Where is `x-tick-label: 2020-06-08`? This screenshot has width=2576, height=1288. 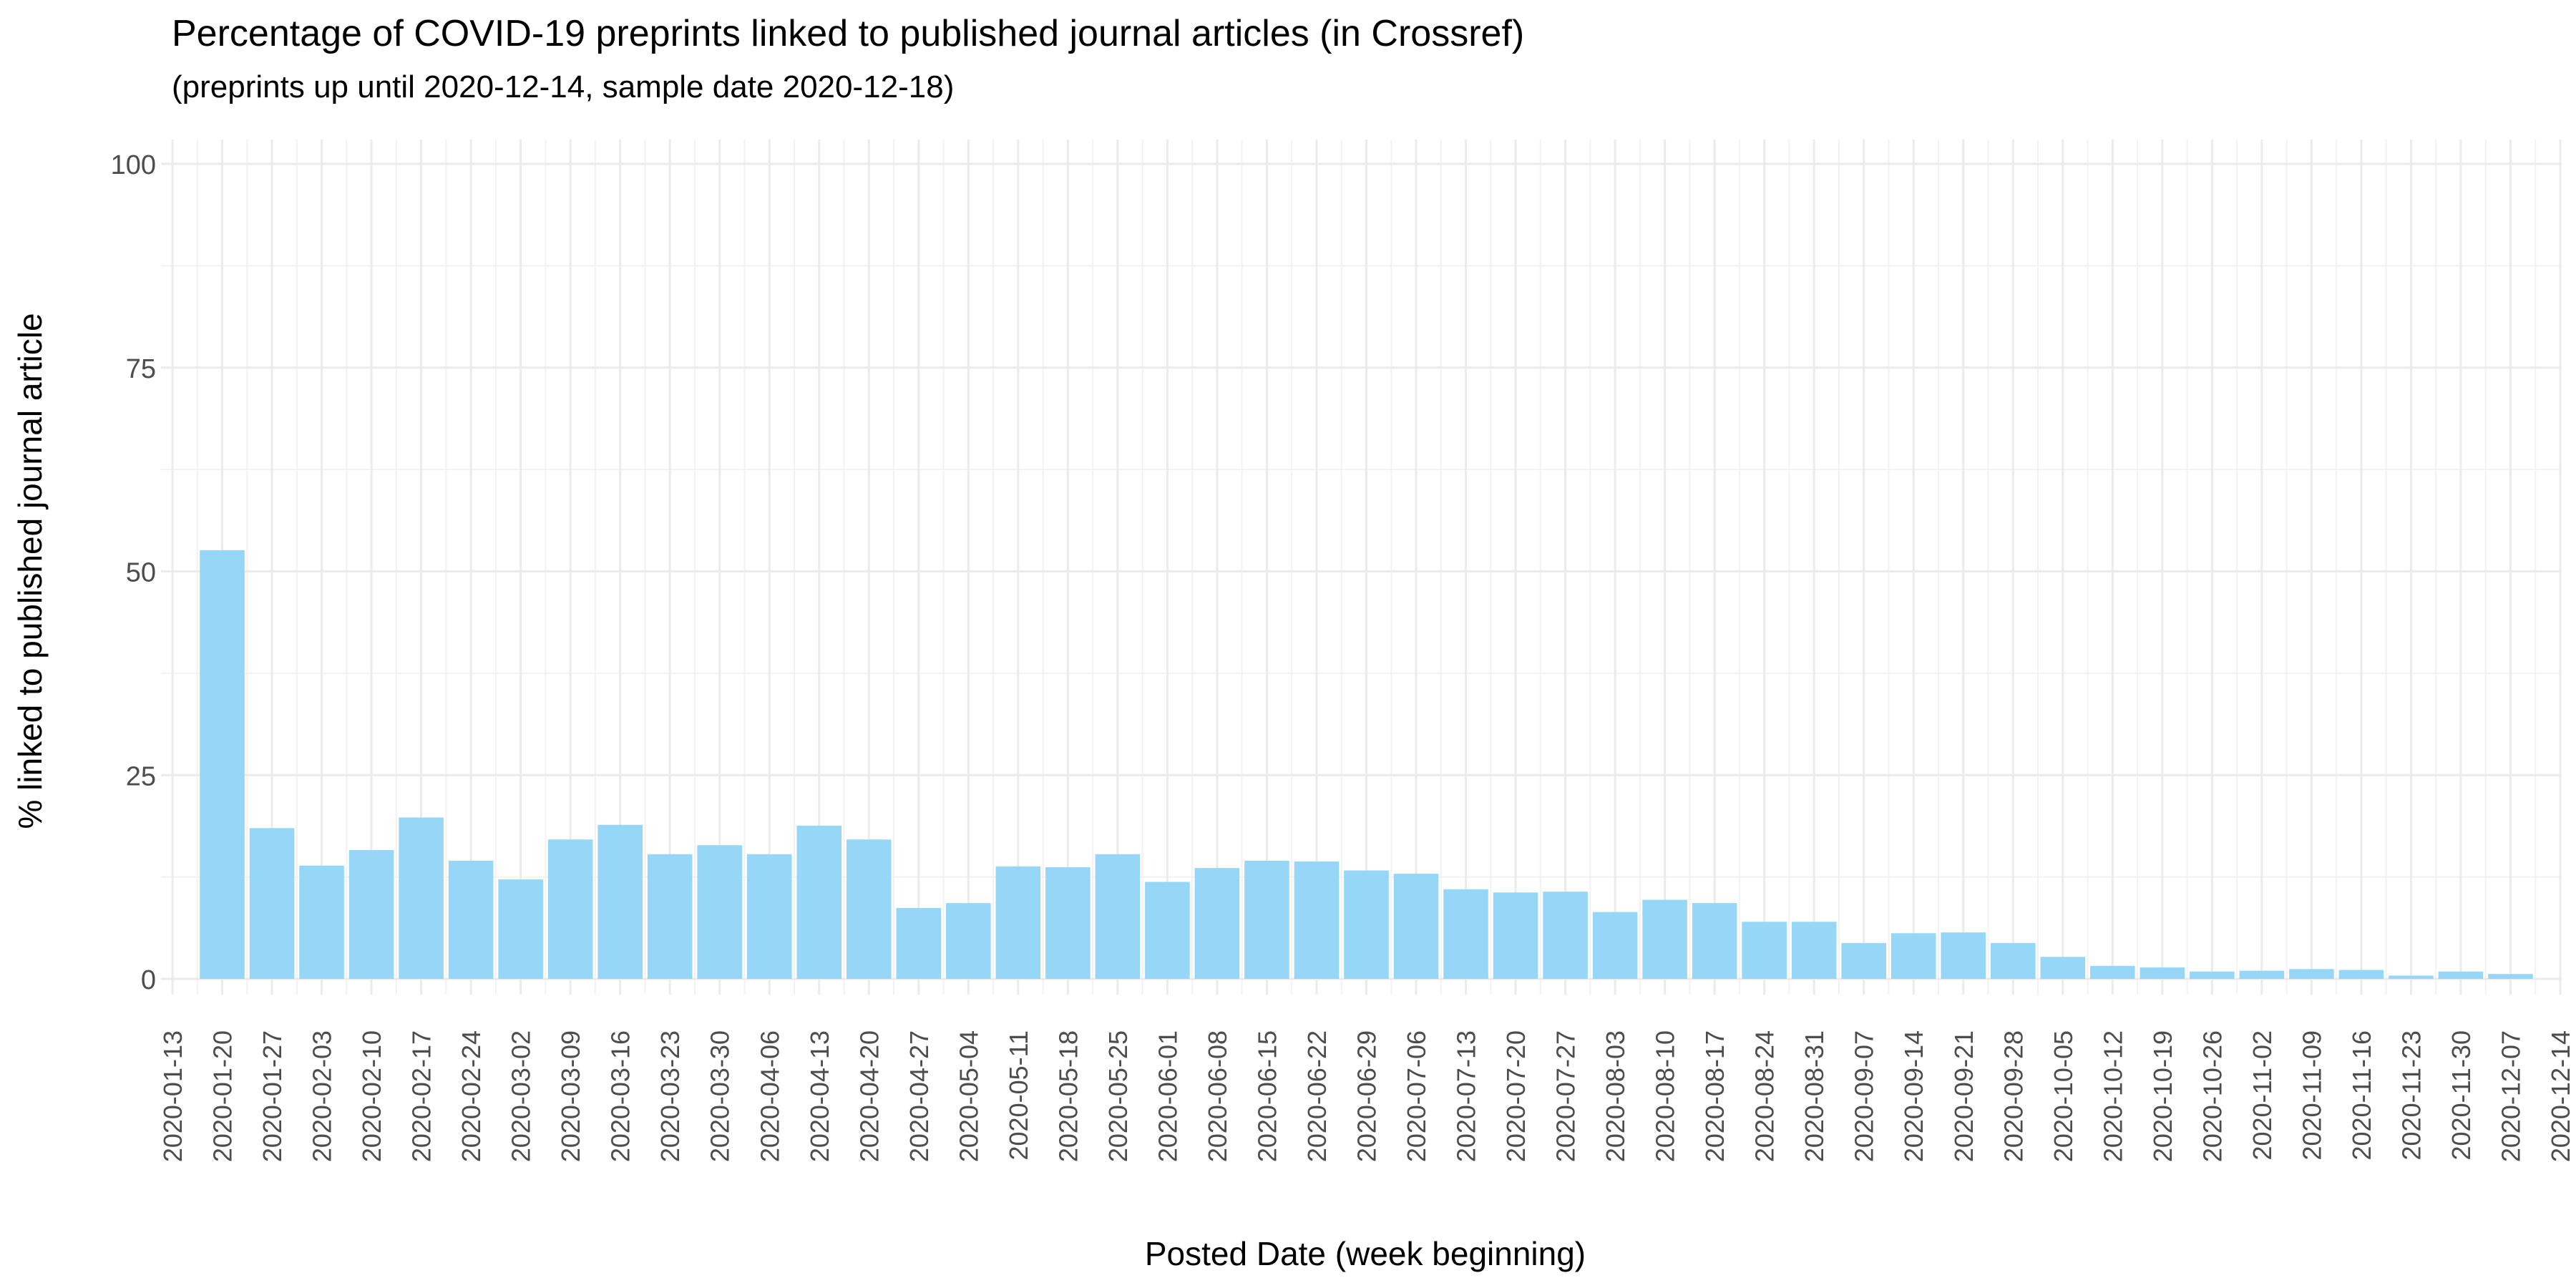 x-tick-label: 2020-06-08 is located at coordinates (1217, 1096).